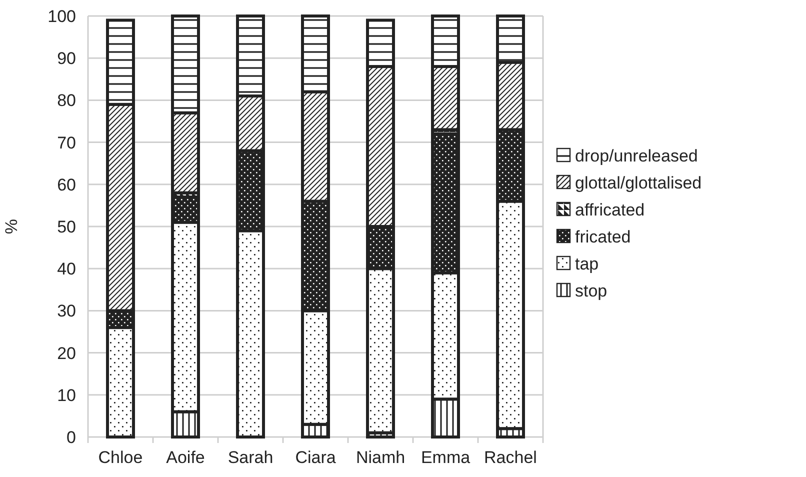 This screenshot has height=477, width=806. Describe the element at coordinates (445, 457) in the screenshot. I see `x-tick-label: Emma` at that location.